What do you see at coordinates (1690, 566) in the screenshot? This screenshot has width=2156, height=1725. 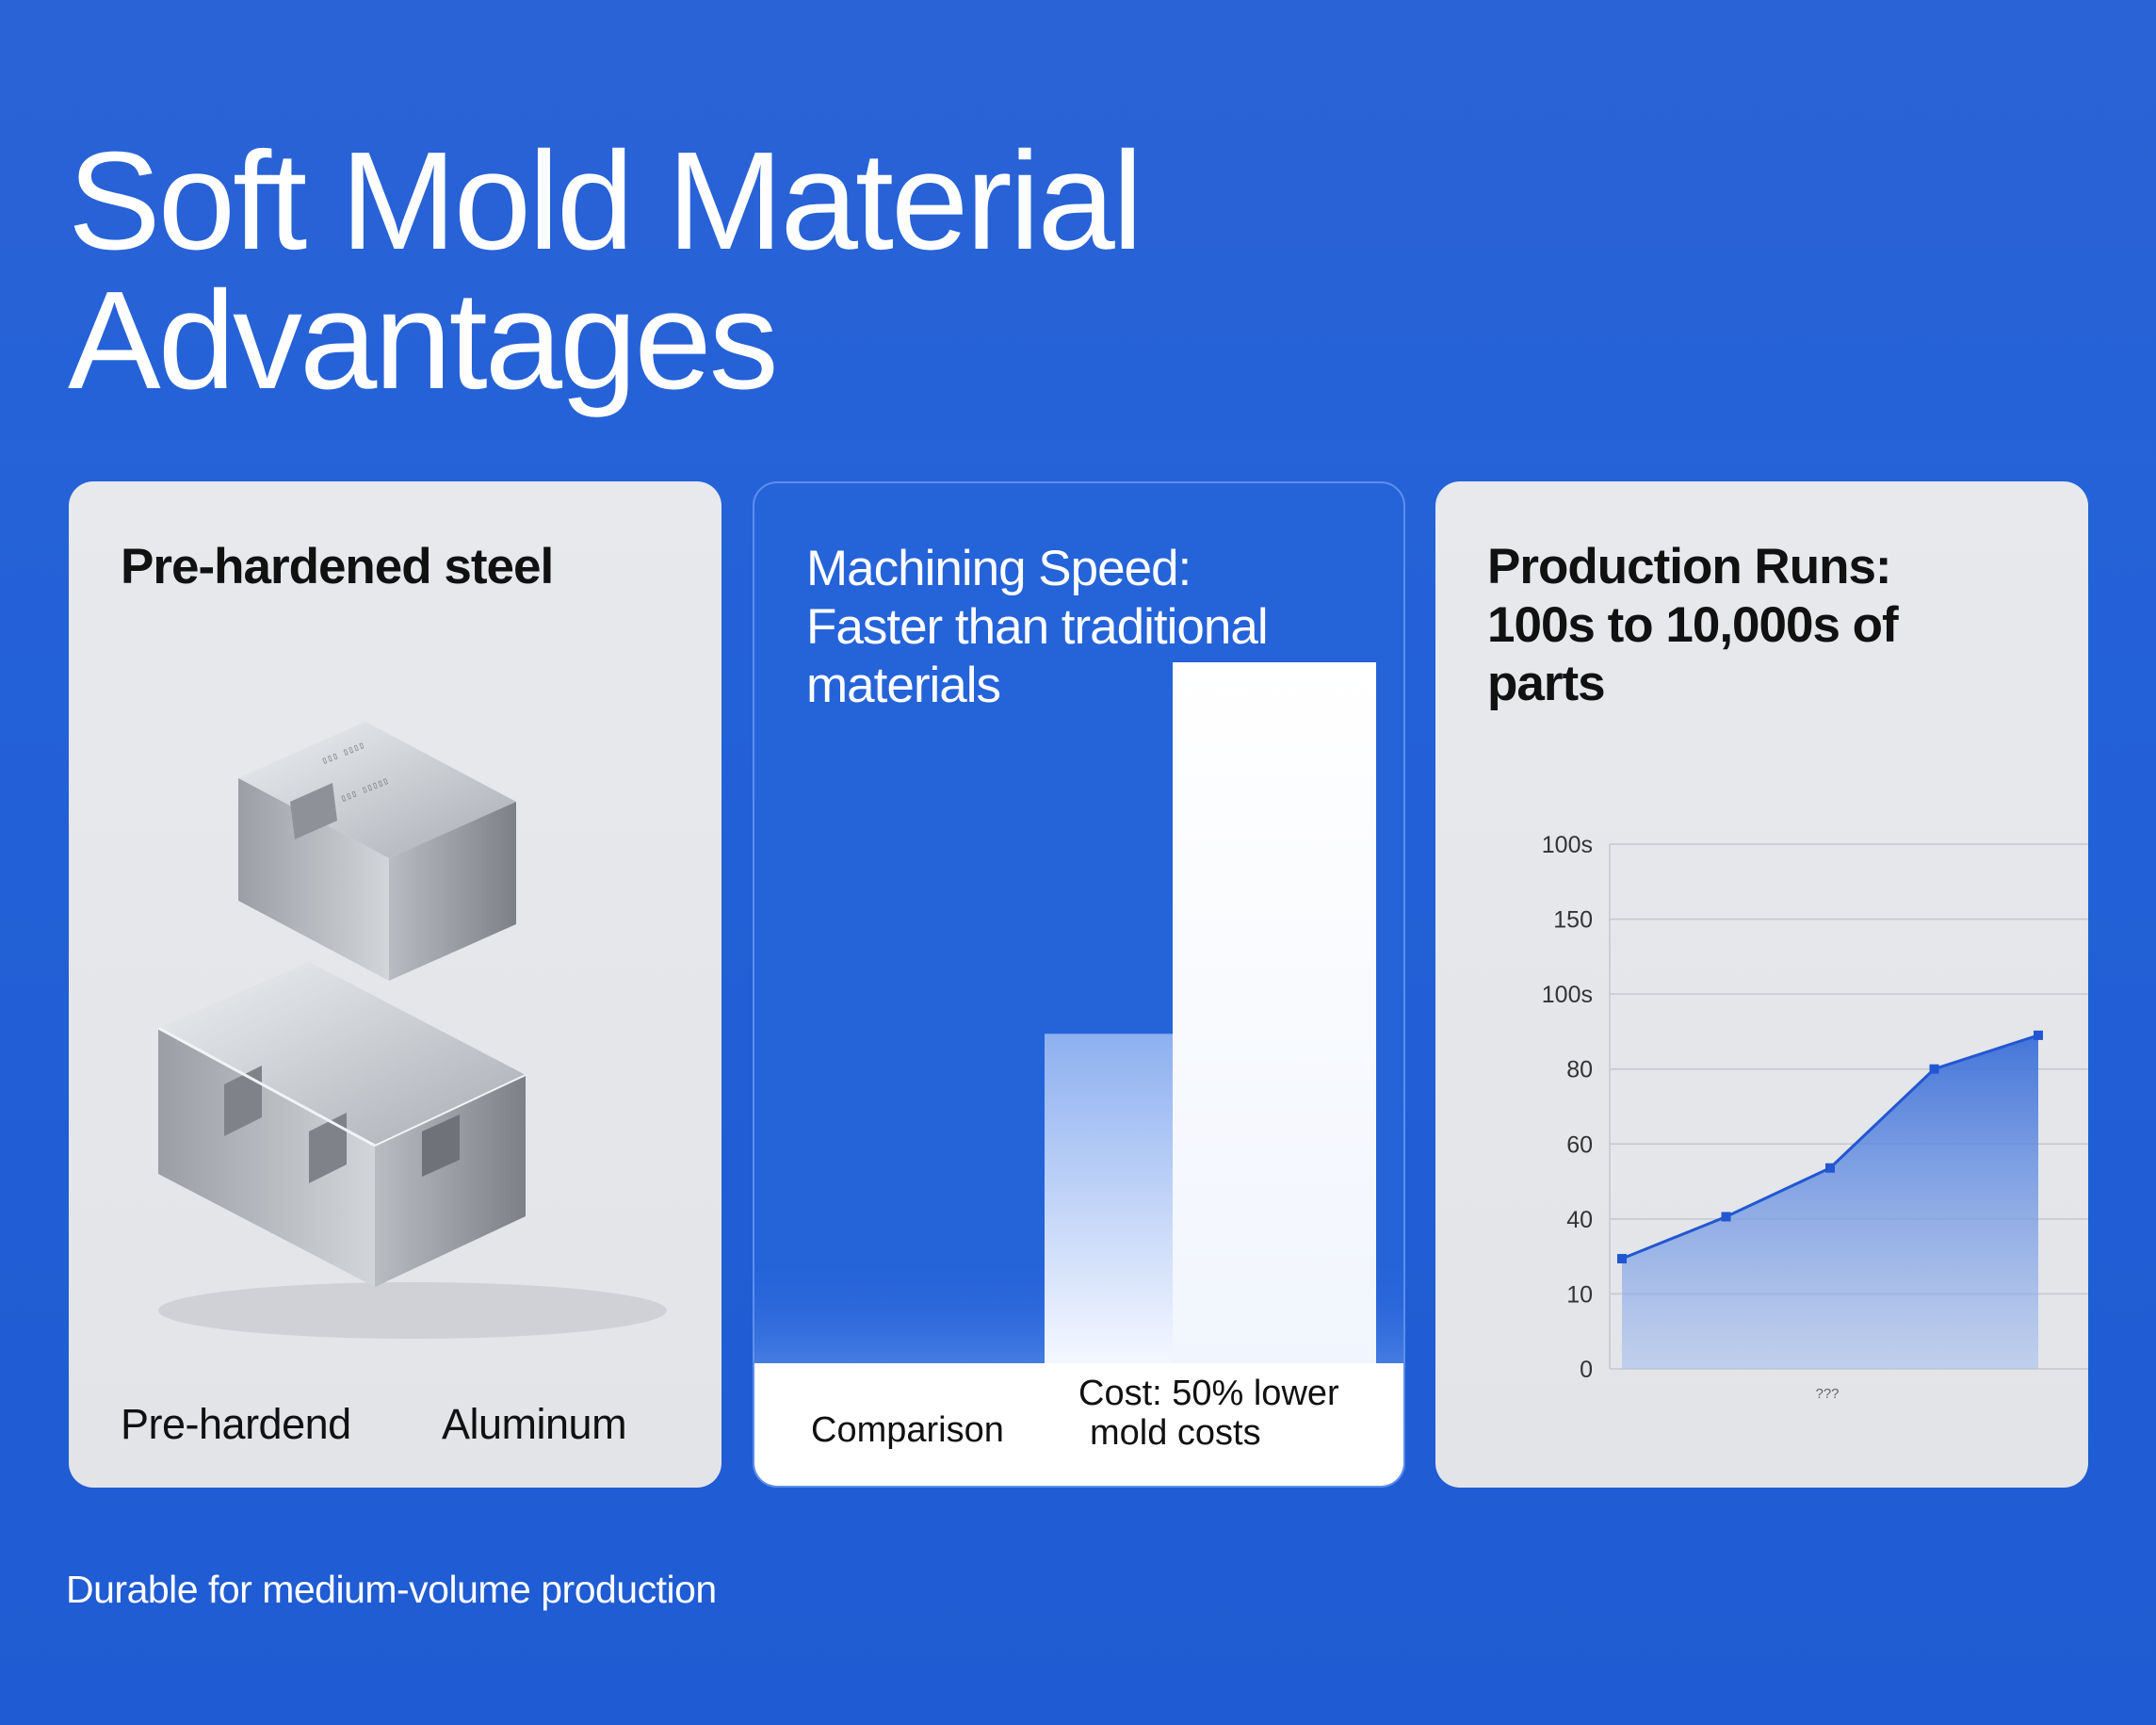 I see `heading-line-1: Production Runs:` at bounding box center [1690, 566].